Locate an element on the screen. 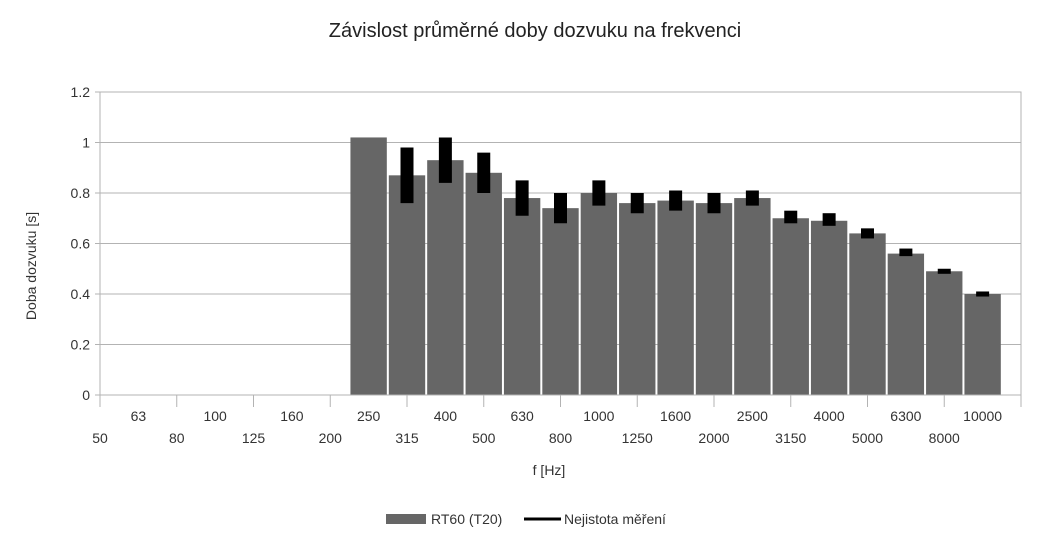  y-tick-label: 1 is located at coordinates (86, 143).